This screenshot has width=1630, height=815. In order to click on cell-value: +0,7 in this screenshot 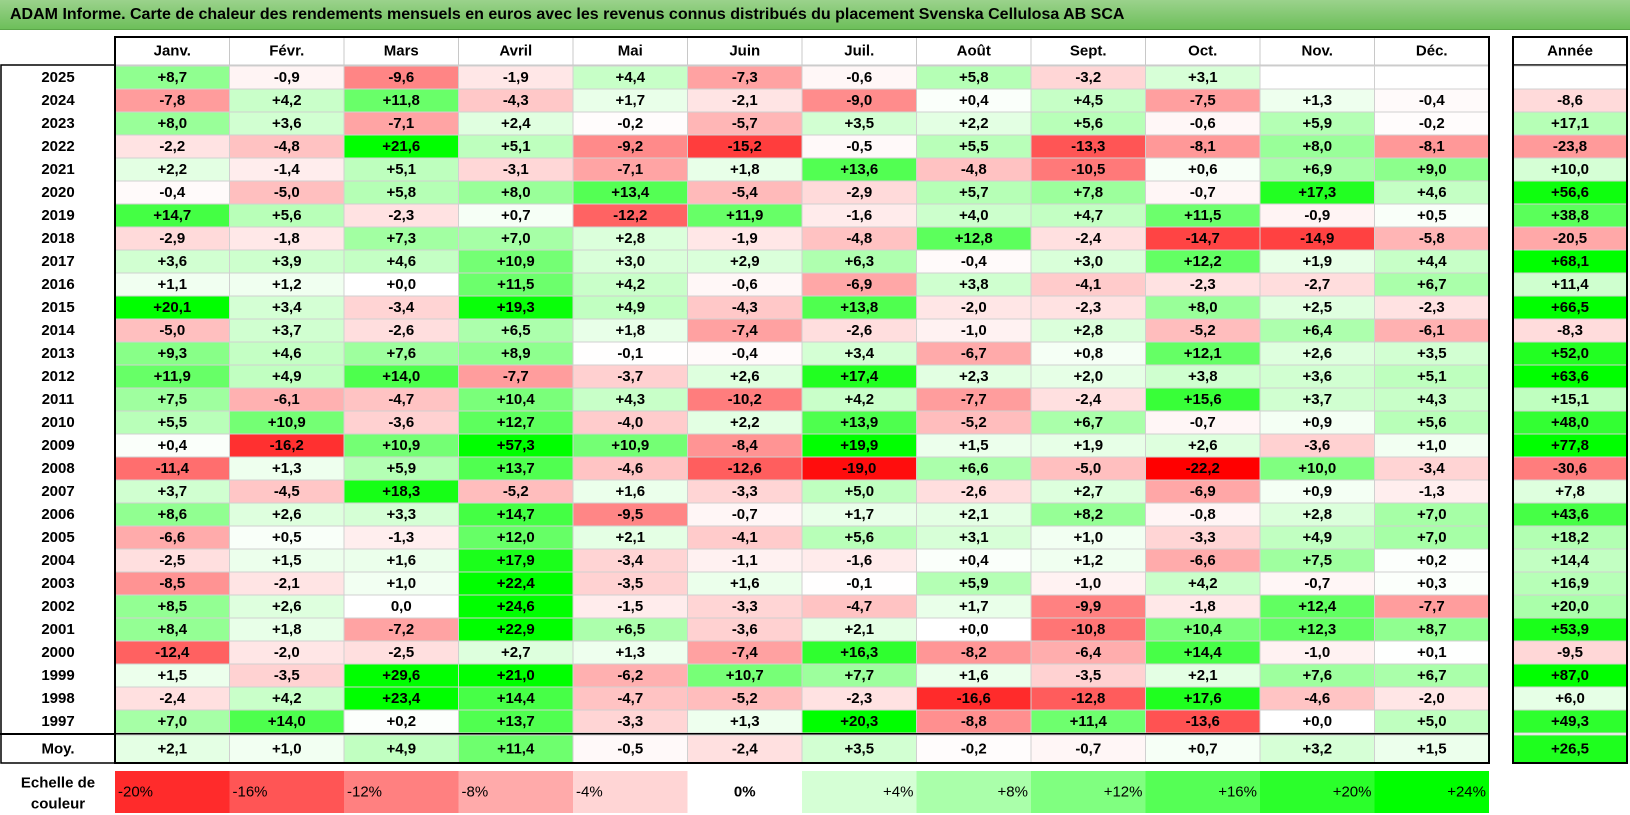, I will do `click(516, 215)`.